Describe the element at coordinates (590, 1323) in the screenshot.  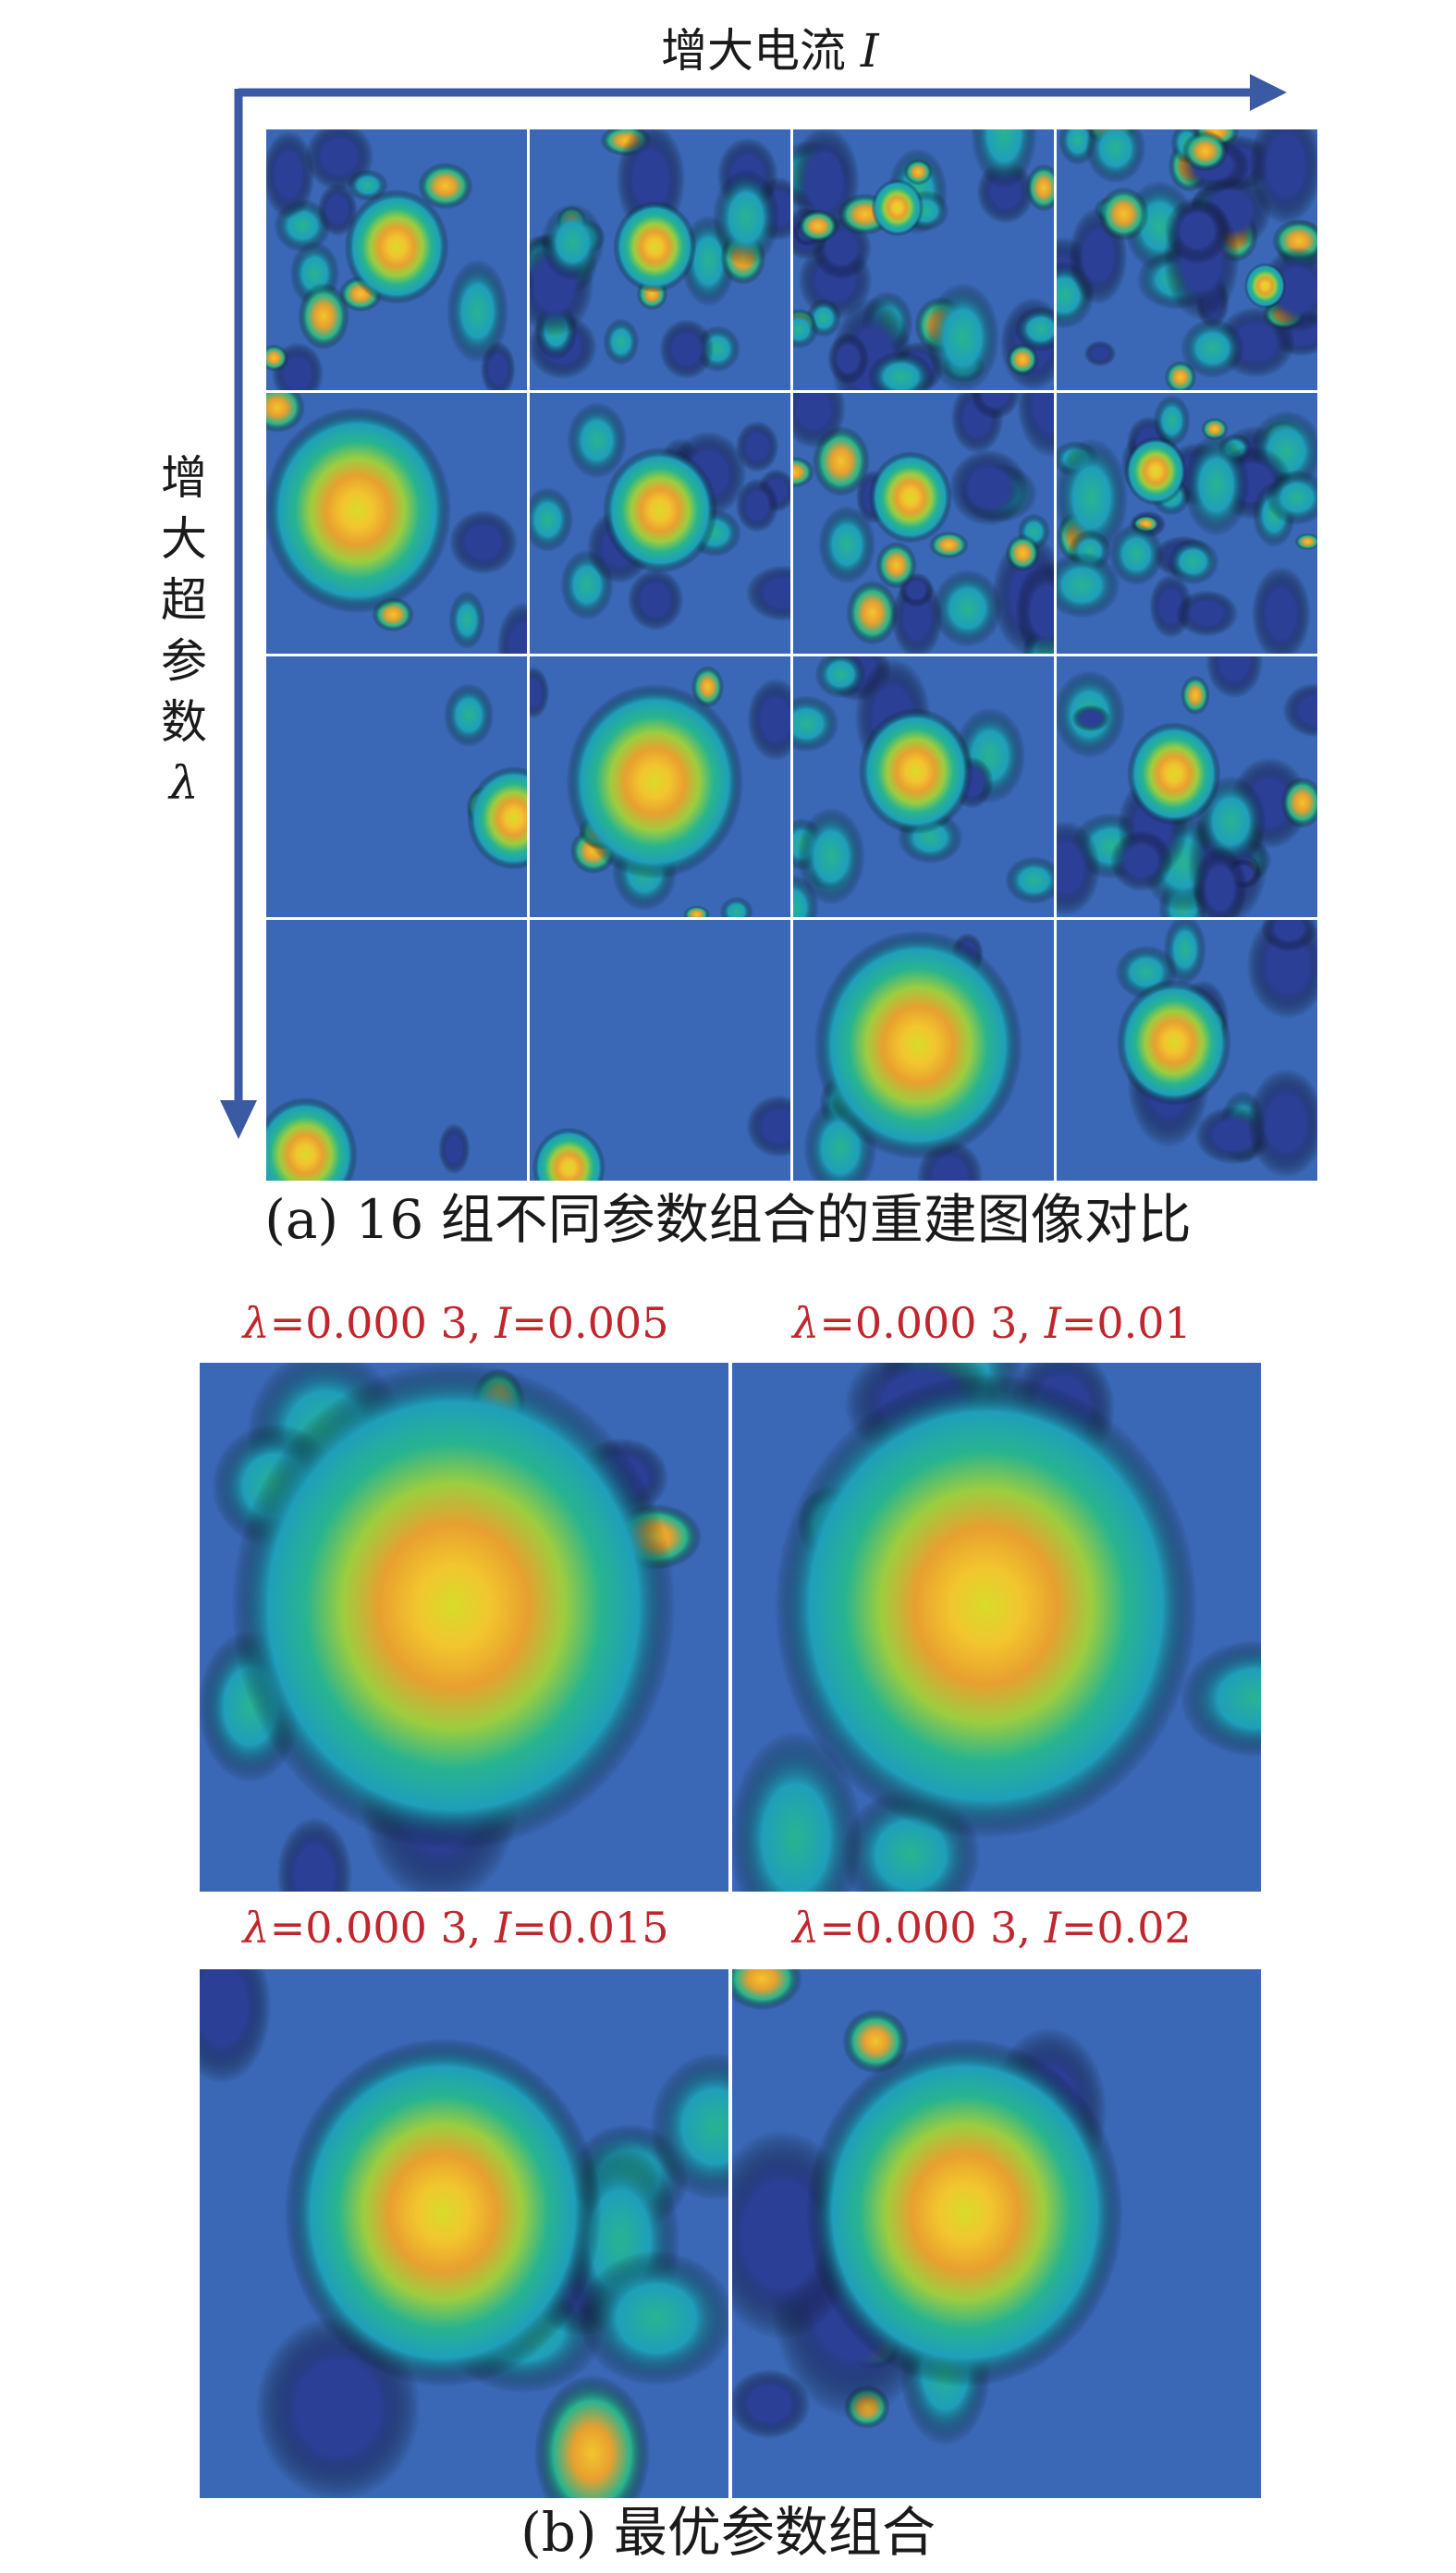
I see `current-value: =0.005` at that location.